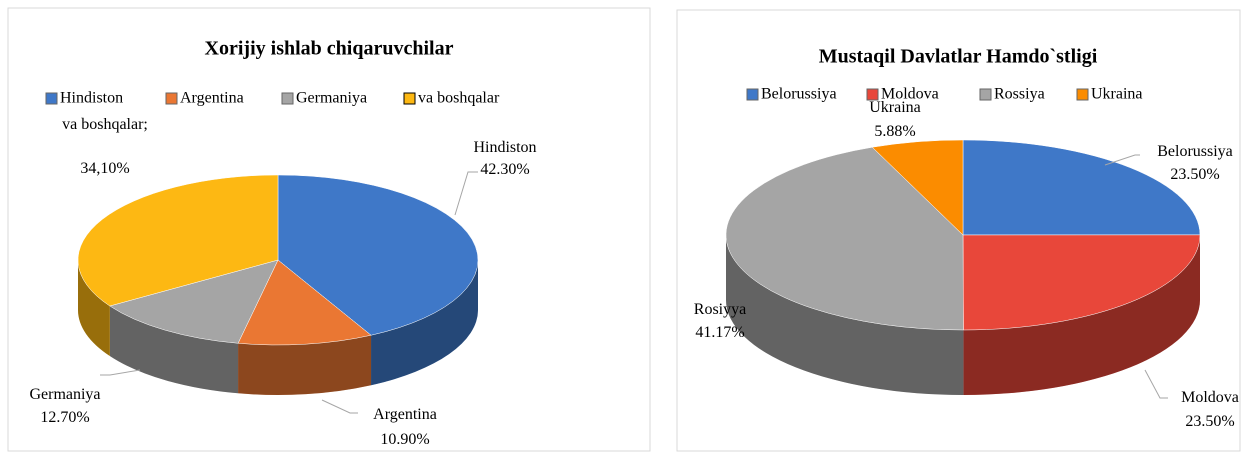 The image size is (1241, 452). I want to click on data-label-name: va boshqalar;, so click(105, 124).